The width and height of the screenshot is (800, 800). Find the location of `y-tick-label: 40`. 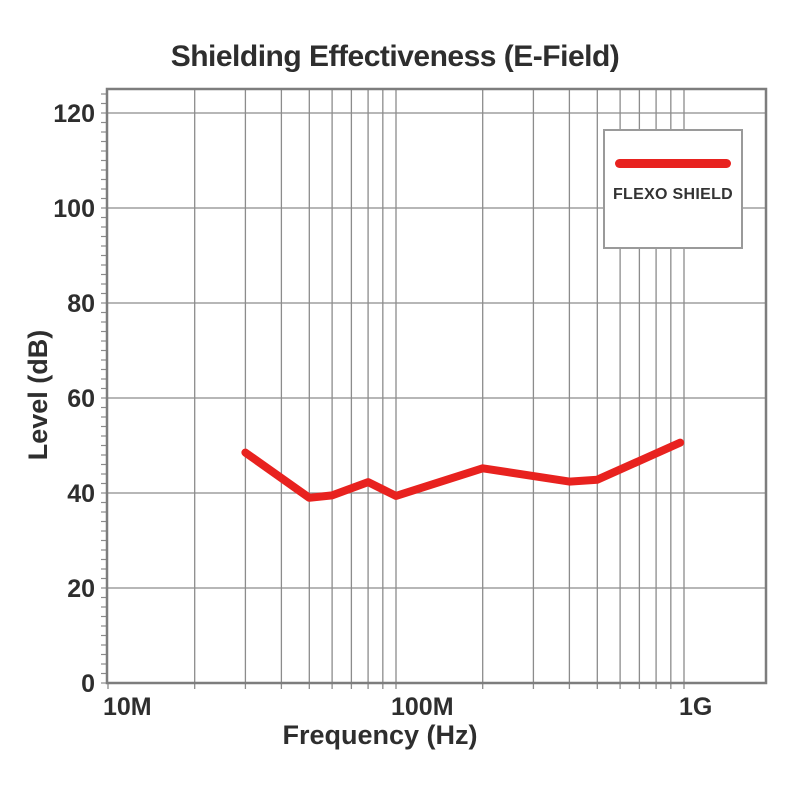

y-tick-label: 40 is located at coordinates (81, 494).